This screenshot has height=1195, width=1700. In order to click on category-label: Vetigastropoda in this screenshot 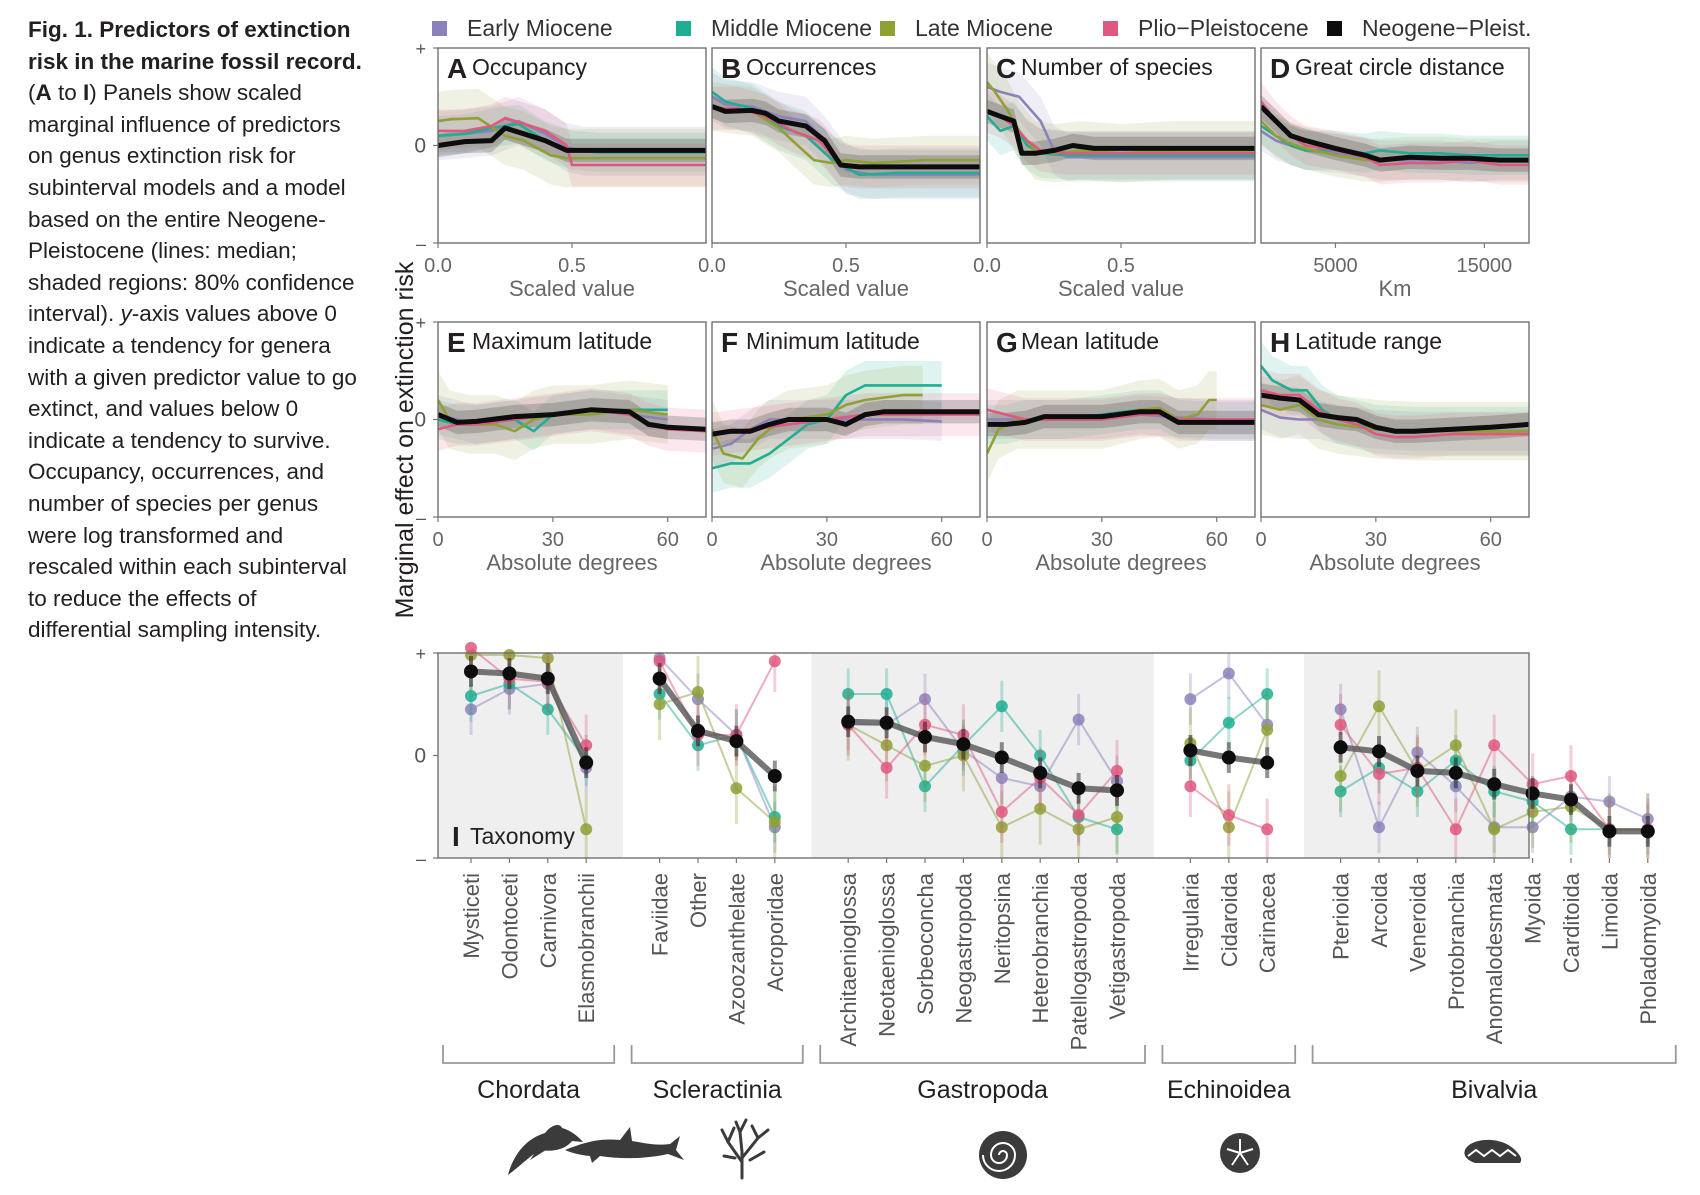, I will do `click(1117, 946)`.